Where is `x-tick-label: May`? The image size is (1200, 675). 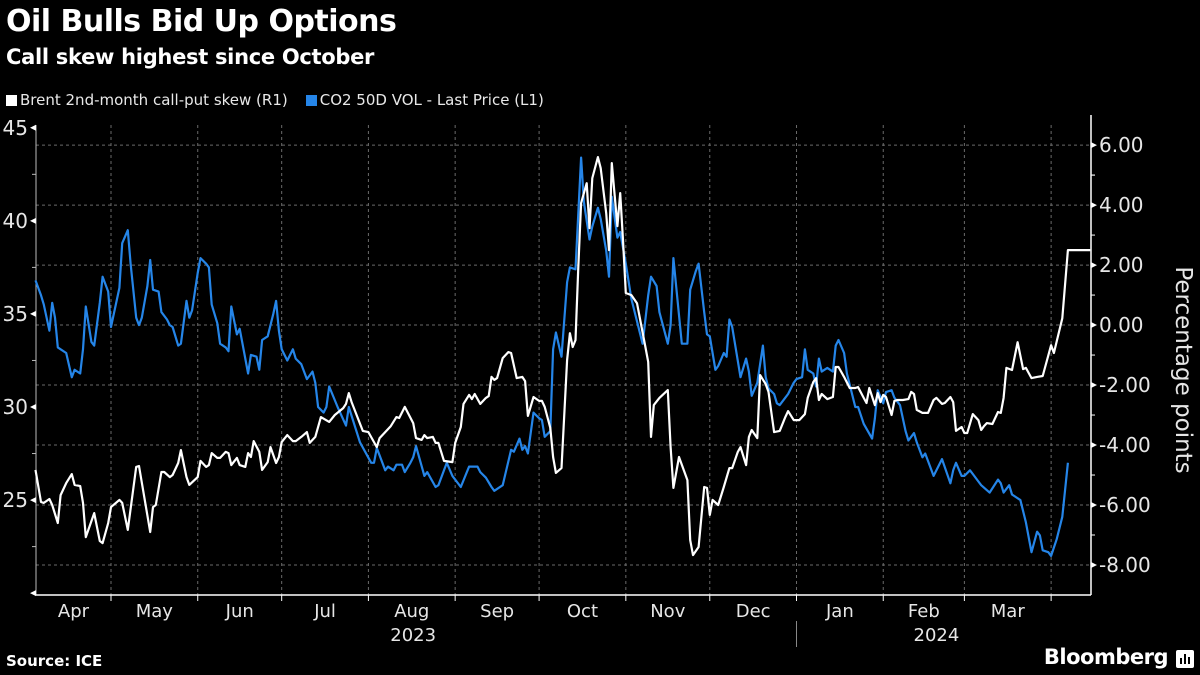
x-tick-label: May is located at coordinates (155, 611).